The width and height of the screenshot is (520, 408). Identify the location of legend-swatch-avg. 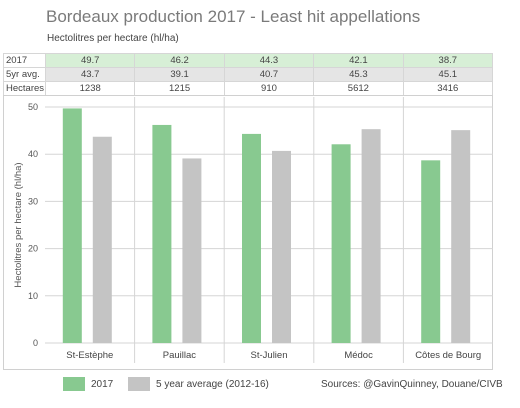
(139, 384).